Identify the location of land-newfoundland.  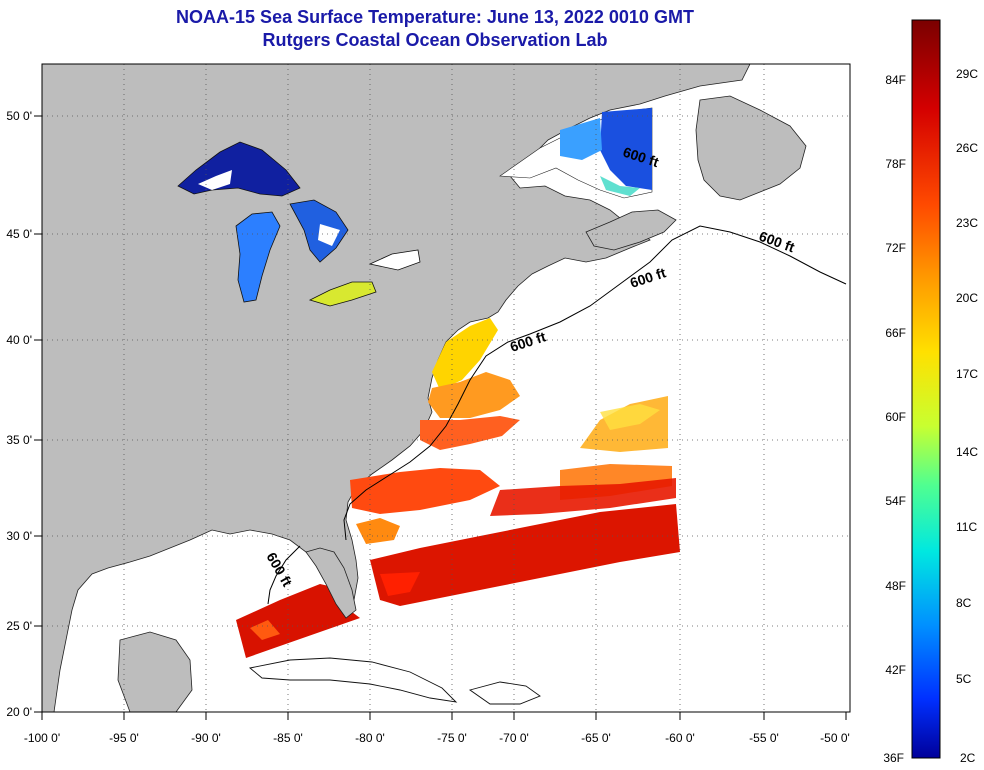
(751, 148).